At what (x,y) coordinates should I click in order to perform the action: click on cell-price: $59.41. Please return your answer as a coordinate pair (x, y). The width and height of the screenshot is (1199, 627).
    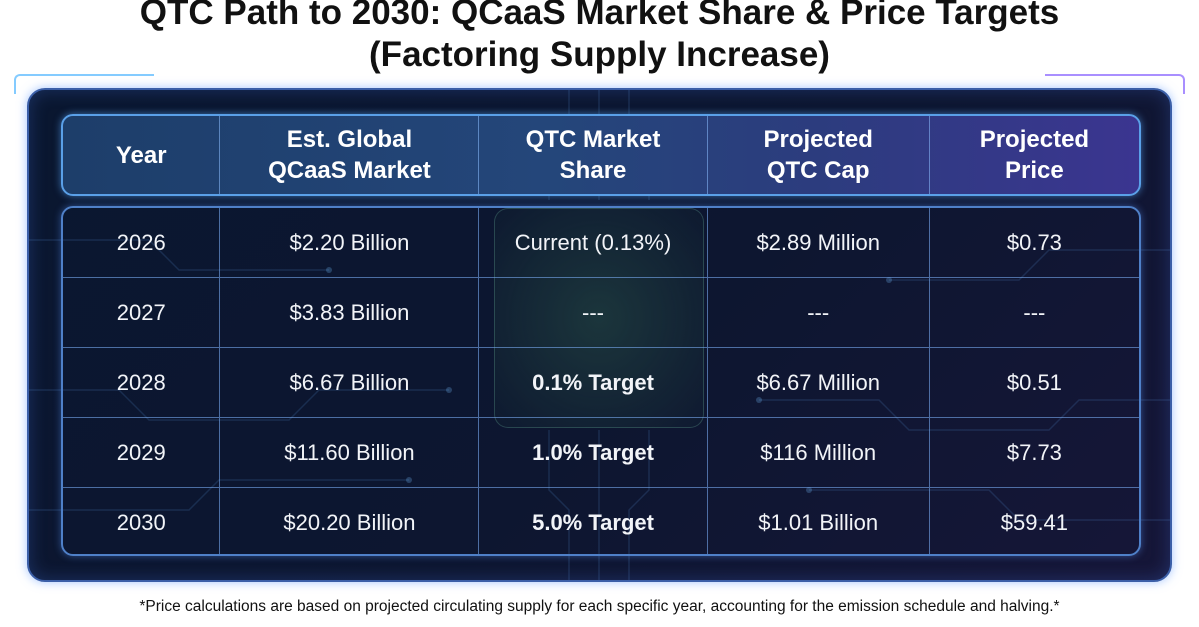
    Looking at the image, I should click on (1034, 522).